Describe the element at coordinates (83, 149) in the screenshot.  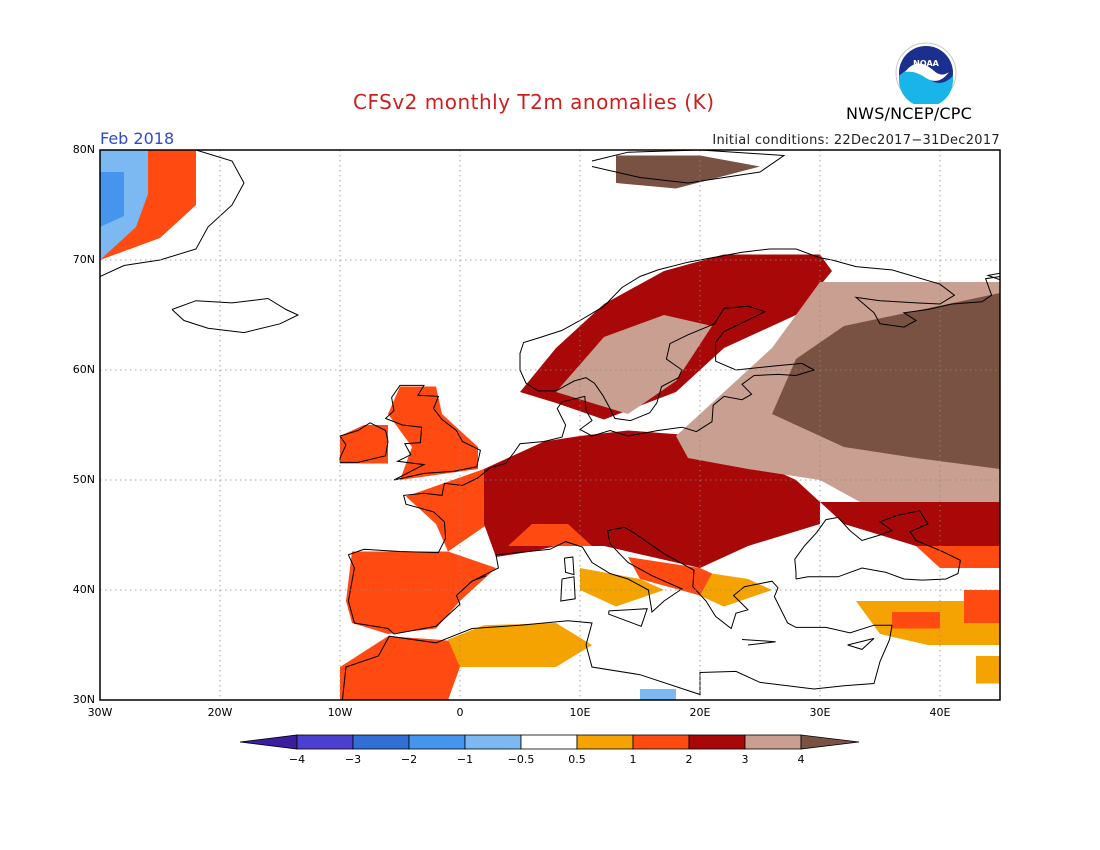
I see `lat-tick-label: 80N` at that location.